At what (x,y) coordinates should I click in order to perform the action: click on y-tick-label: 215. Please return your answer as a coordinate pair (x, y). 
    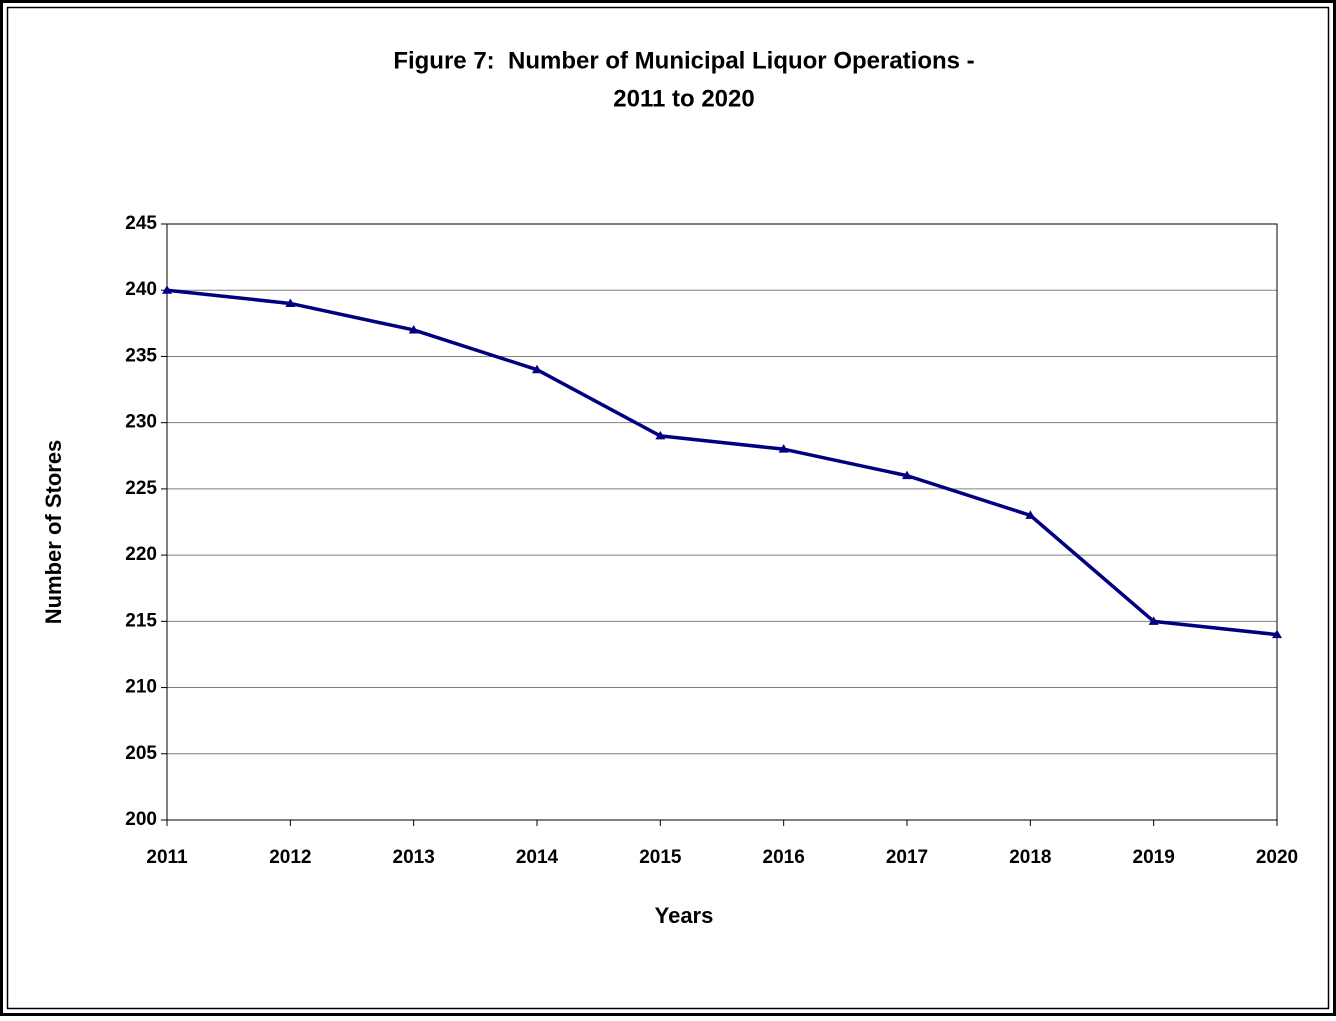
    Looking at the image, I should click on (141, 620).